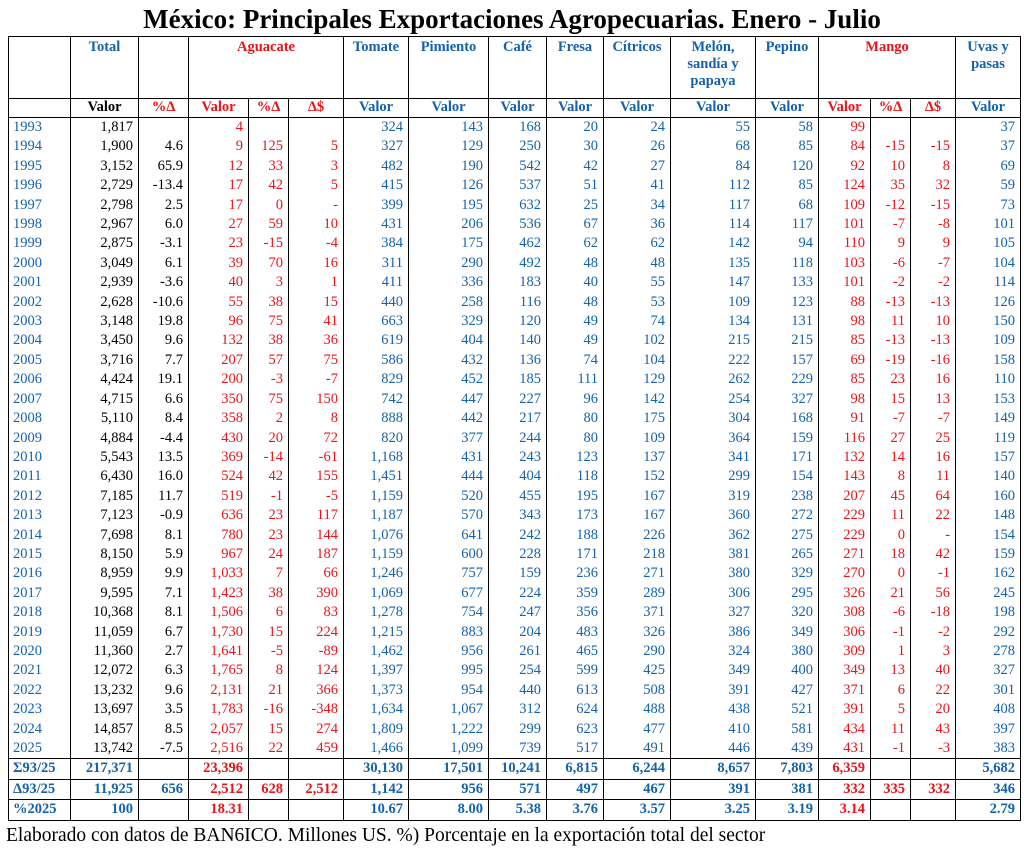 The image size is (1024, 852). What do you see at coordinates (218, 166) in the screenshot?
I see `value-cell: 12` at bounding box center [218, 166].